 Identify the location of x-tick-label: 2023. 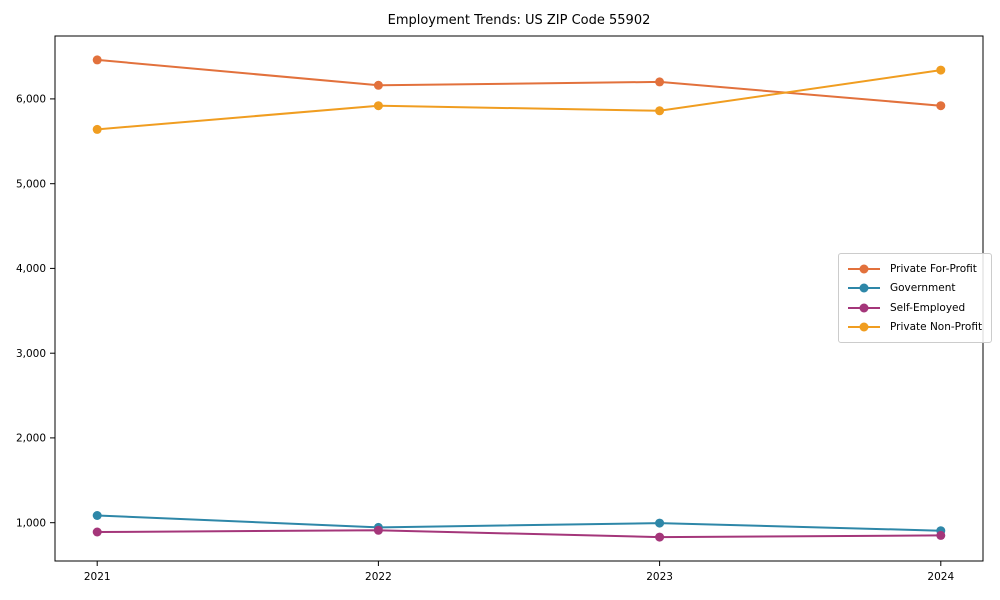
(659, 577).